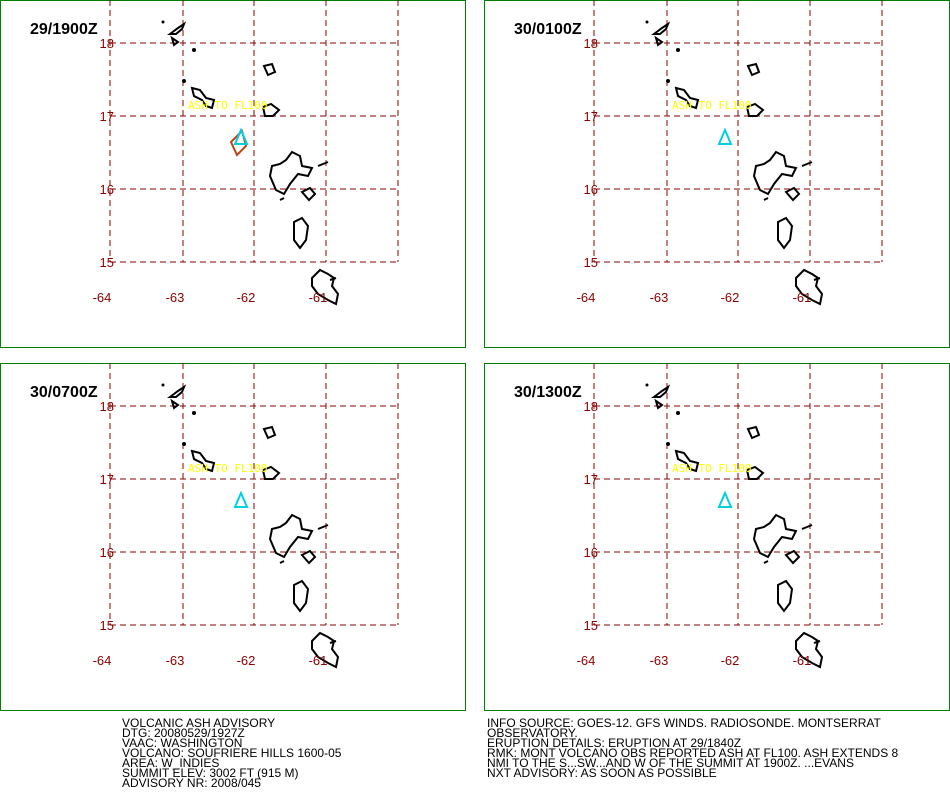  Describe the element at coordinates (64, 392) in the screenshot. I see `valid-time: 30/0700Z` at that location.